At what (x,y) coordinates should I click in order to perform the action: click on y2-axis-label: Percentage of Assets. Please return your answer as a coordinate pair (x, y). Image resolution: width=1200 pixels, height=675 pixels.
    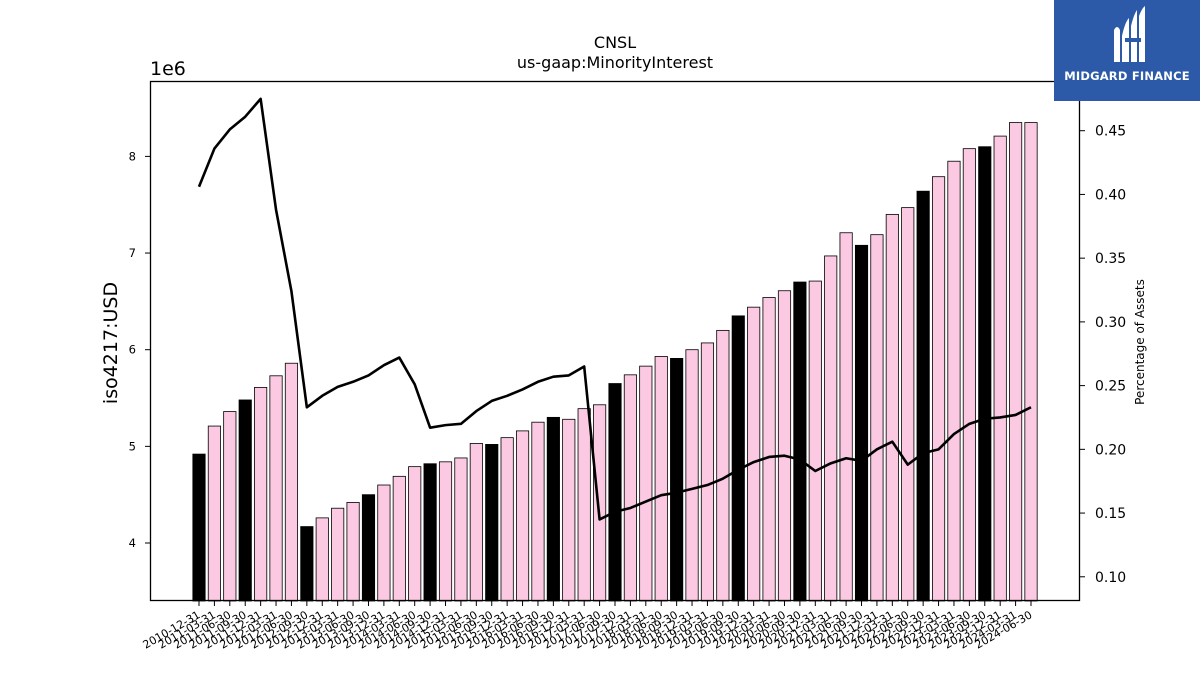
    Looking at the image, I should click on (1140, 342).